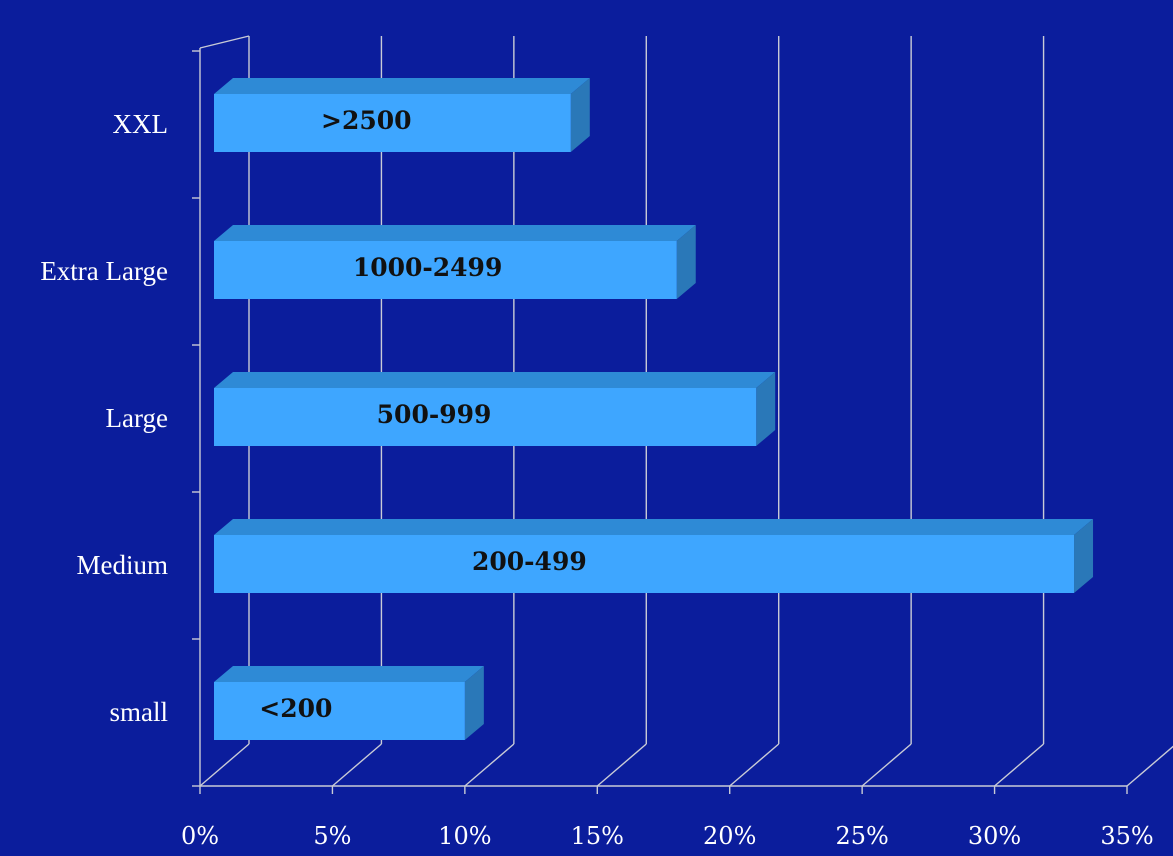 The height and width of the screenshot is (856, 1173). What do you see at coordinates (104, 271) in the screenshot?
I see `category-label: Extra Large` at bounding box center [104, 271].